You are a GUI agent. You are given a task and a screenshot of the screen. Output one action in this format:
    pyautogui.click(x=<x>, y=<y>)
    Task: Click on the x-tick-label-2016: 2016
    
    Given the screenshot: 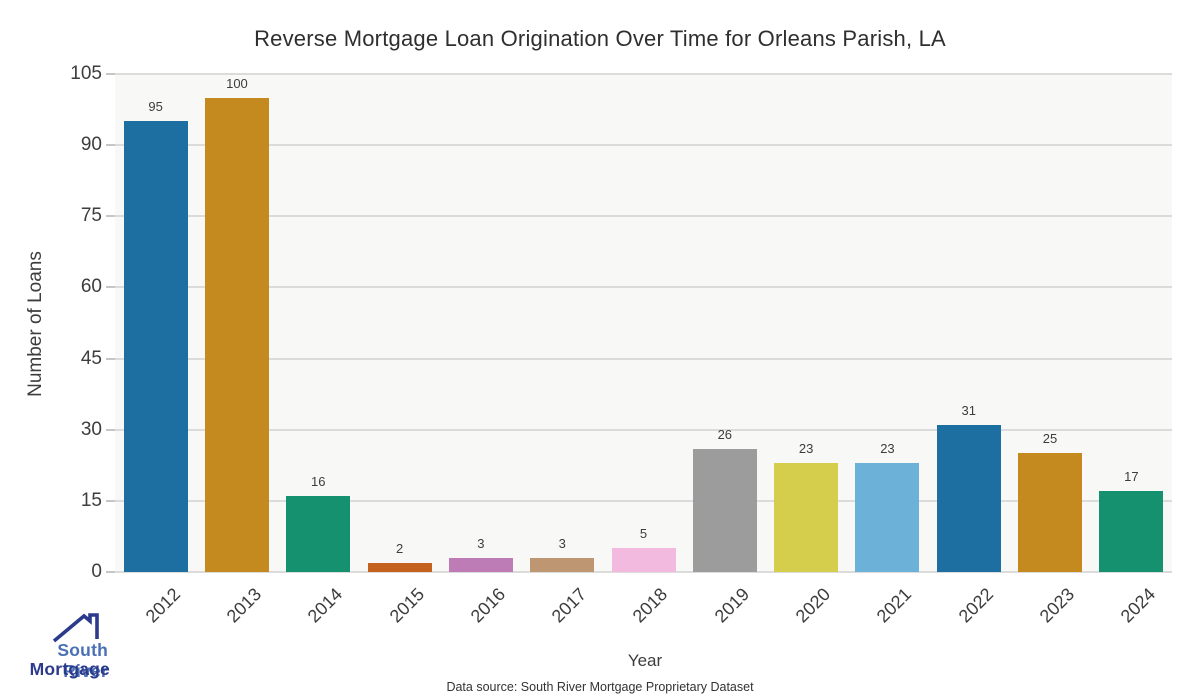 What is the action you would take?
    pyautogui.click(x=488, y=605)
    